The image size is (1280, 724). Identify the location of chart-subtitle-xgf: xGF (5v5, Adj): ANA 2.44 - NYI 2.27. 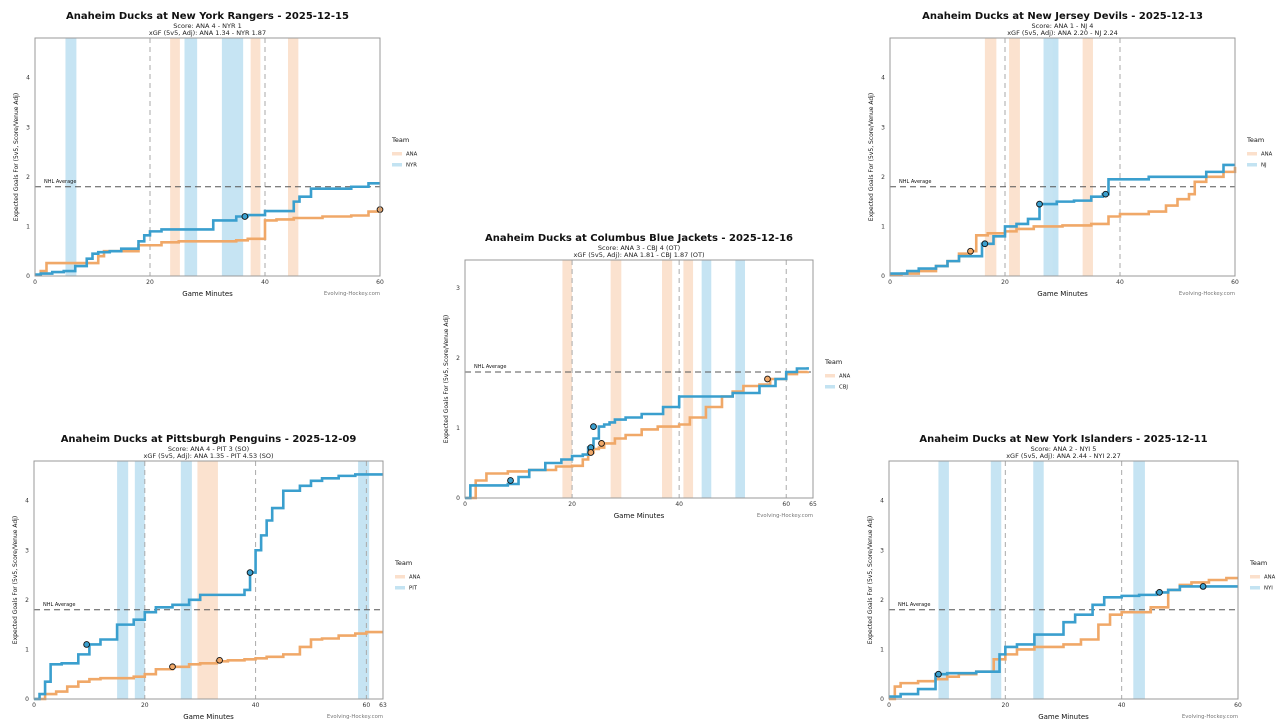
(1063, 456).